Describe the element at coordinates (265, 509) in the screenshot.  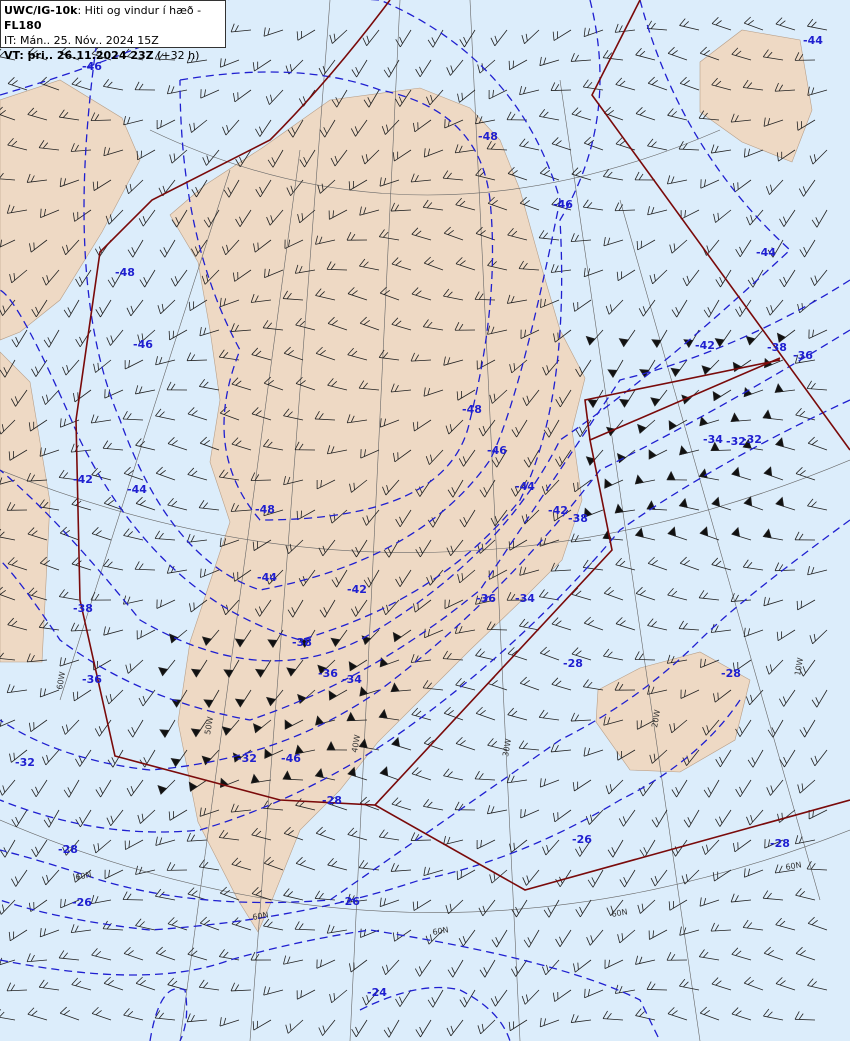
I see `contour-label: -48` at that location.